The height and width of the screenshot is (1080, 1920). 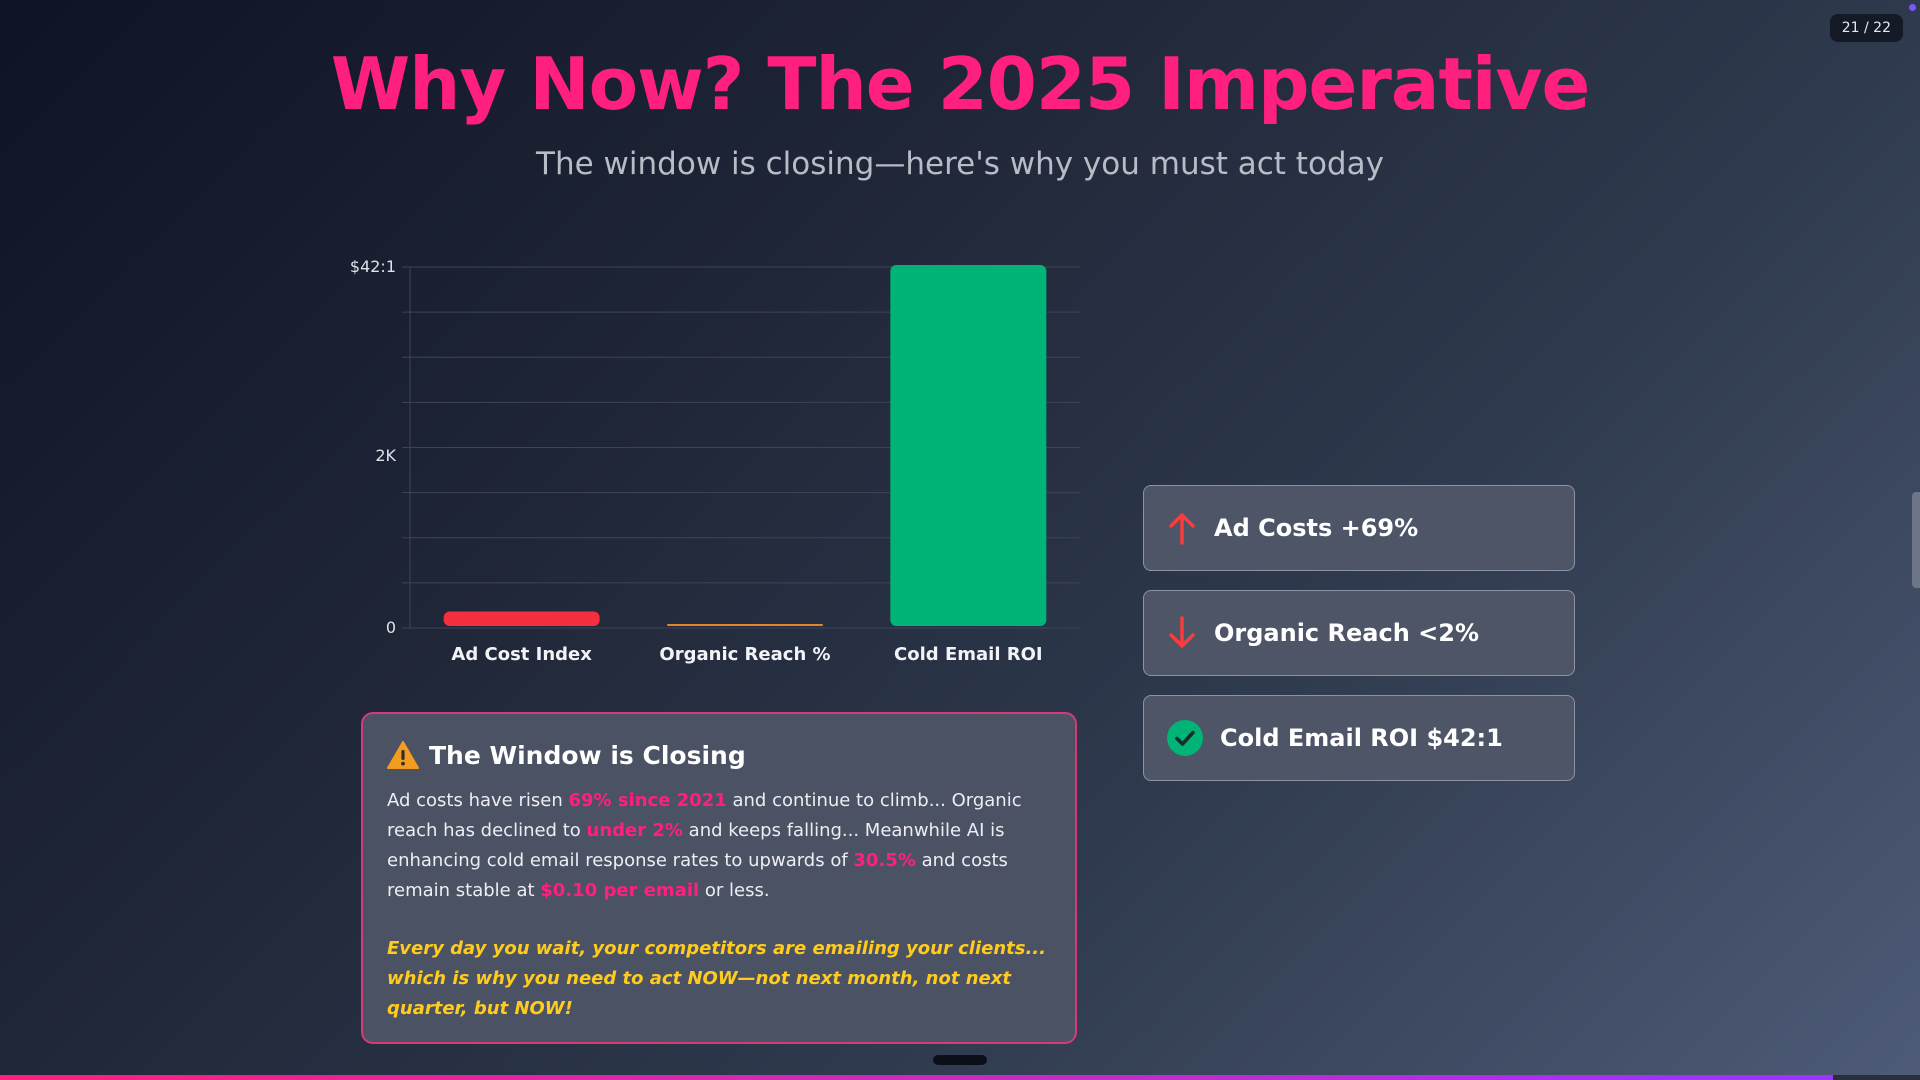 I want to click on arrow-up-icon, so click(x=1182, y=528).